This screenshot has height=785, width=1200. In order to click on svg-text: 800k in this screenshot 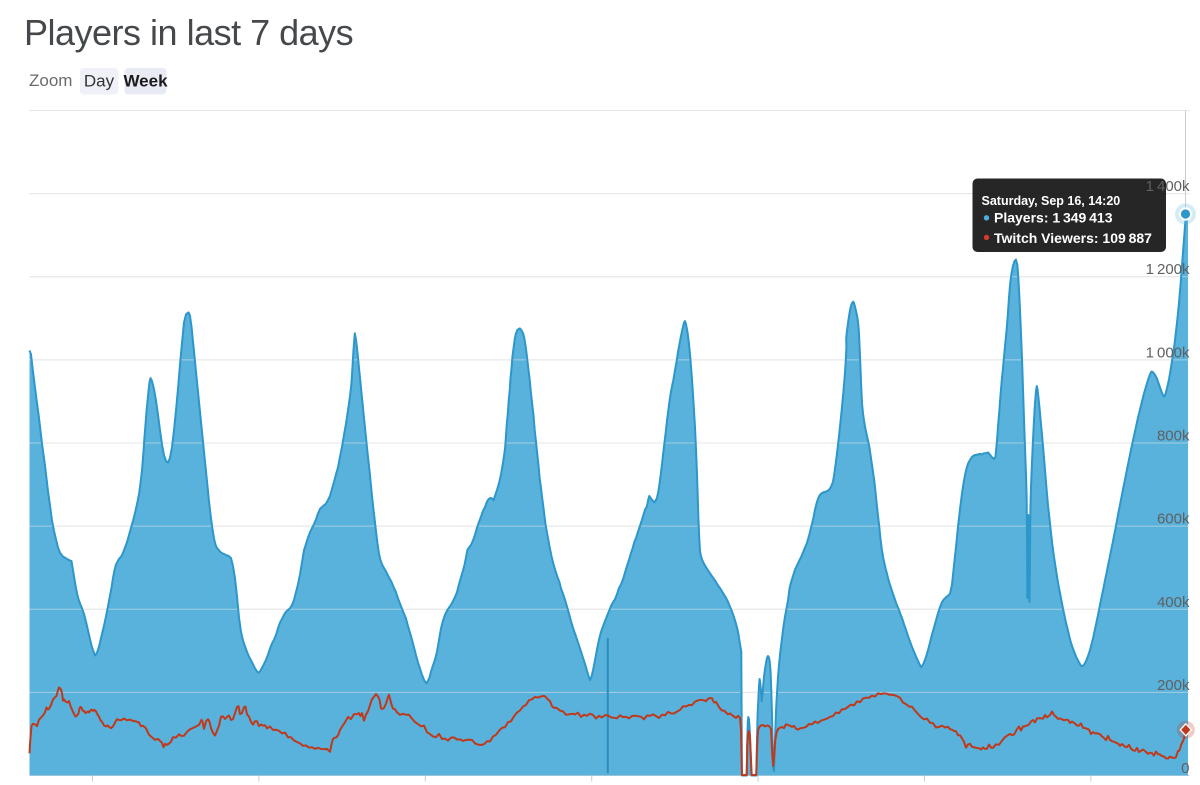, I will do `click(1173, 436)`.